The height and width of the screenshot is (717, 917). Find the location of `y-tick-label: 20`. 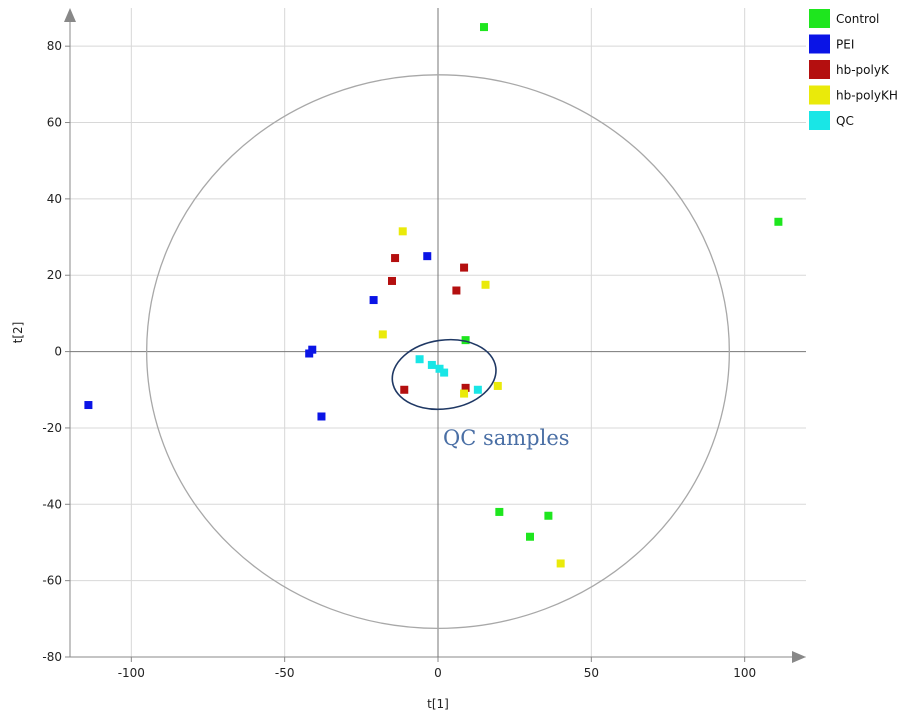

y-tick-label: 20 is located at coordinates (54, 275).